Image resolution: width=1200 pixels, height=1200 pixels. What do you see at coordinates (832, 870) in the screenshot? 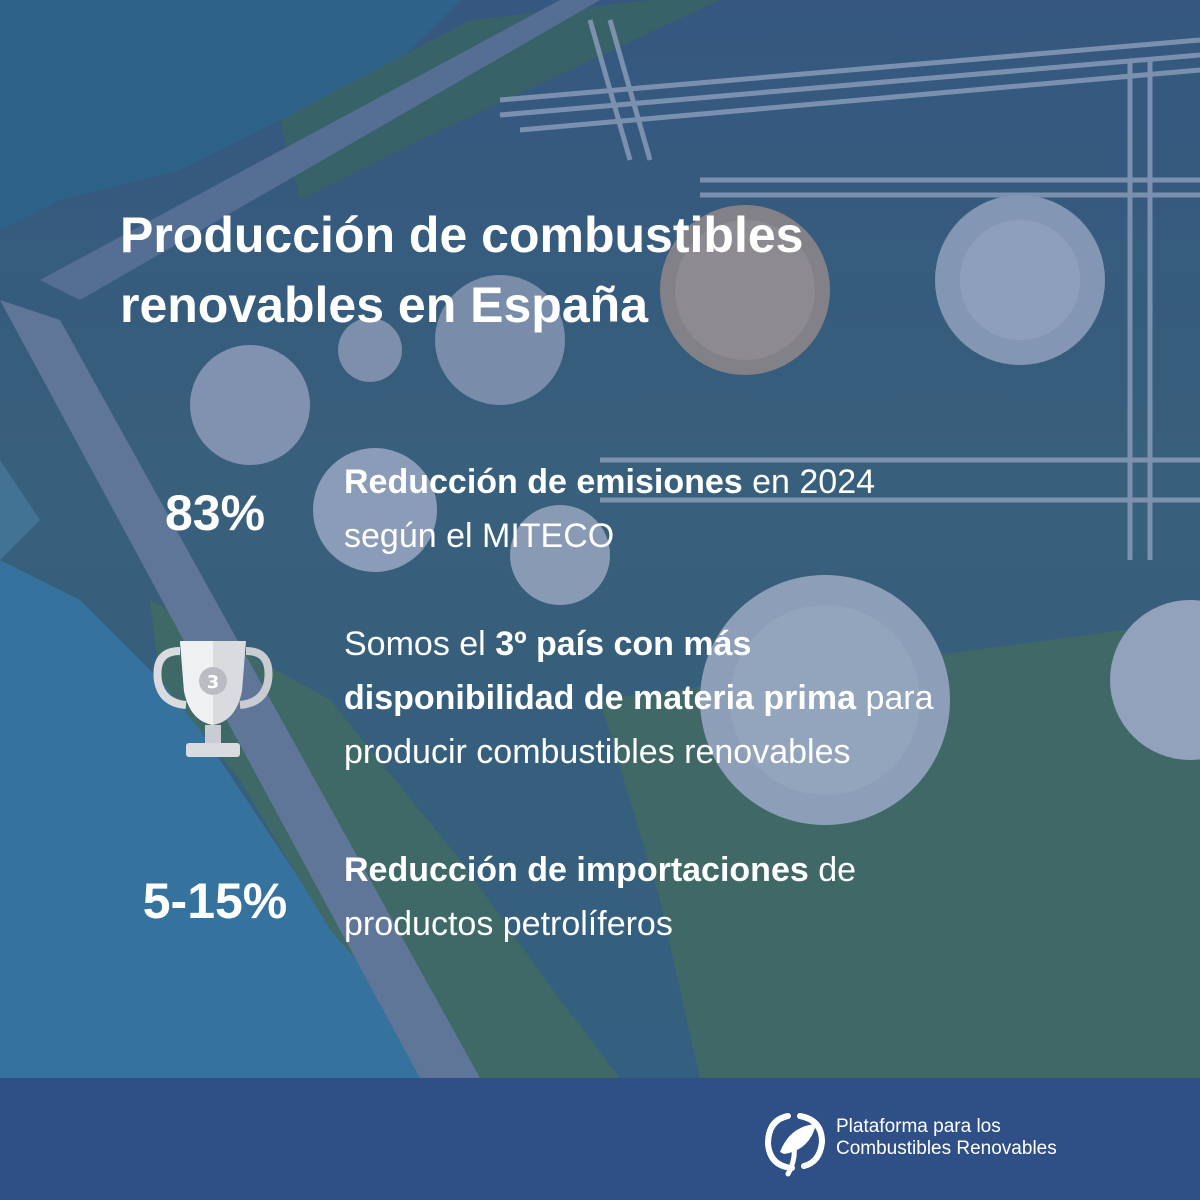
I see `stat-rest: de` at bounding box center [832, 870].